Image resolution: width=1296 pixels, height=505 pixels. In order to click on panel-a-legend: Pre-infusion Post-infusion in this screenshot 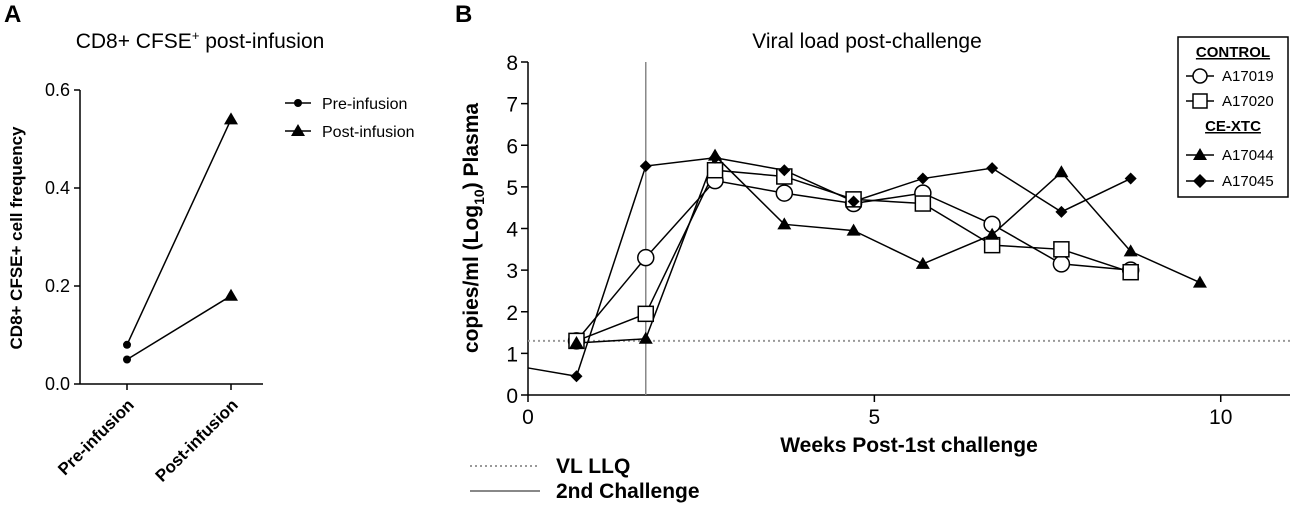, I will do `click(350, 118)`.